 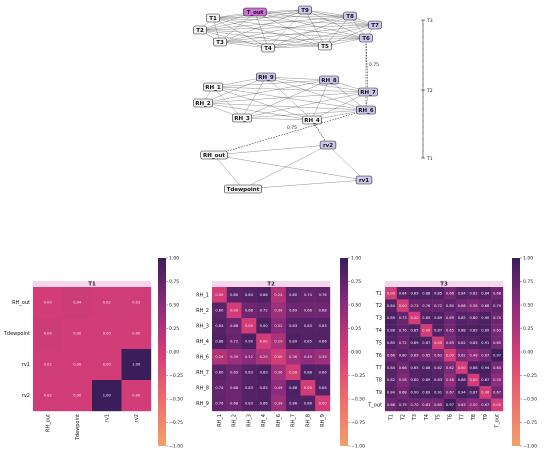 What do you see at coordinates (497, 380) in the screenshot?
I see `heatmap-cell-value: 0.50` at bounding box center [497, 380].